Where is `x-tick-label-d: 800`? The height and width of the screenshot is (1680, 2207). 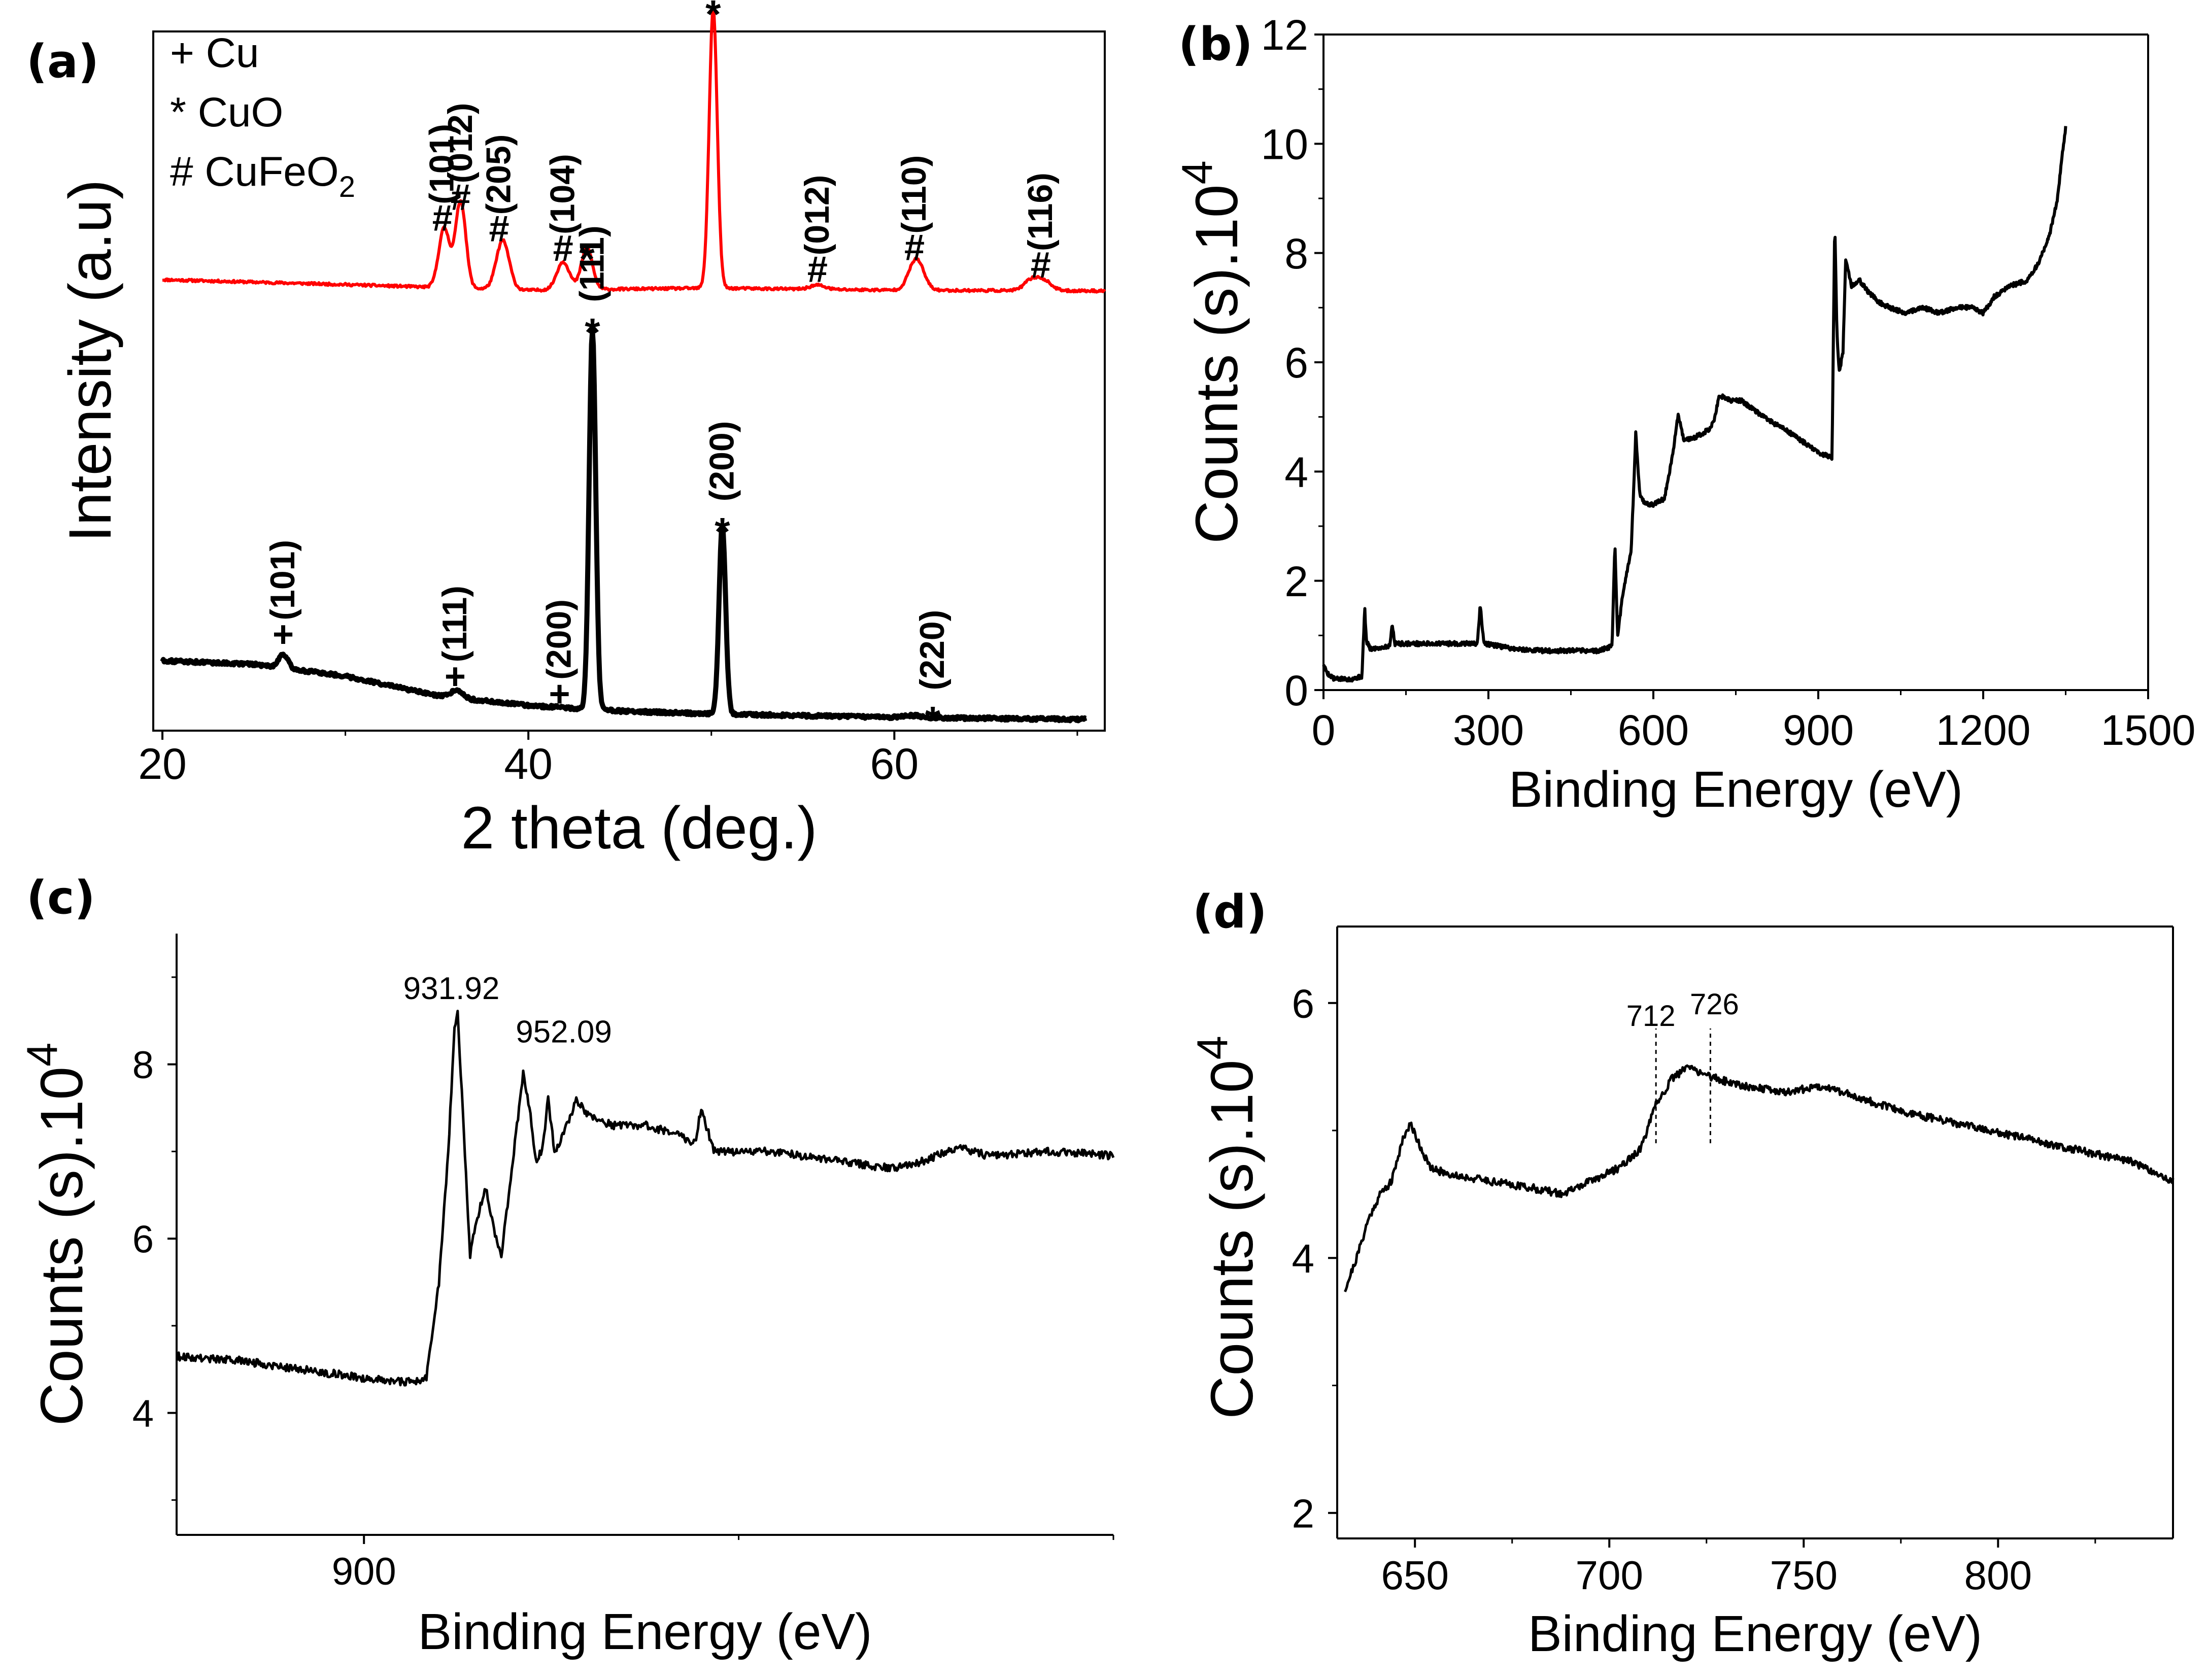
x-tick-label-d: 800 is located at coordinates (1998, 1575).